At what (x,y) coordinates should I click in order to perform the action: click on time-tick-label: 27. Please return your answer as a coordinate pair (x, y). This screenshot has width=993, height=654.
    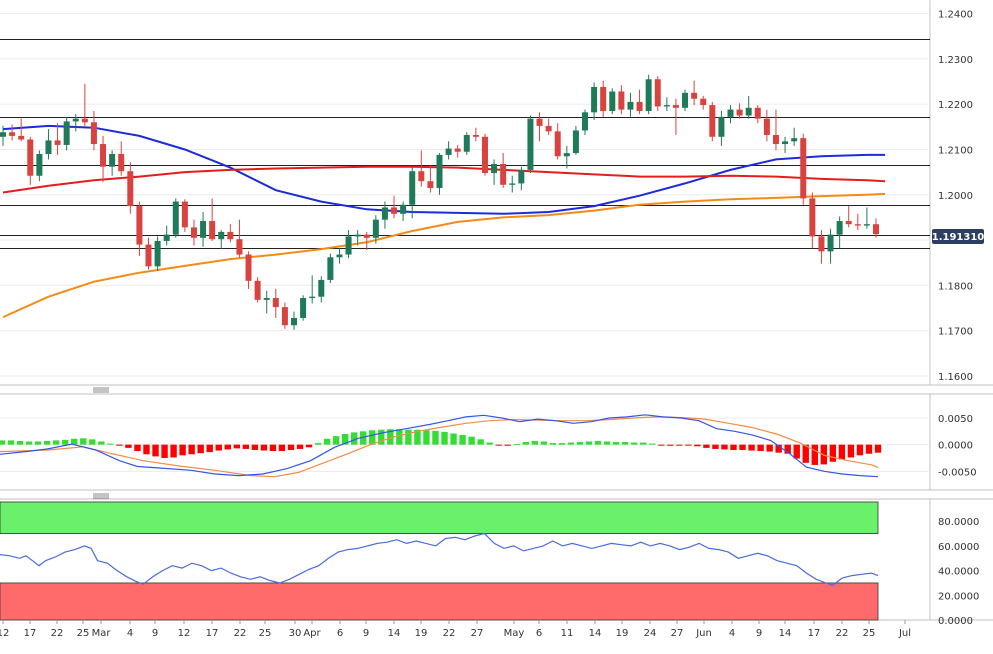
    Looking at the image, I should click on (677, 633).